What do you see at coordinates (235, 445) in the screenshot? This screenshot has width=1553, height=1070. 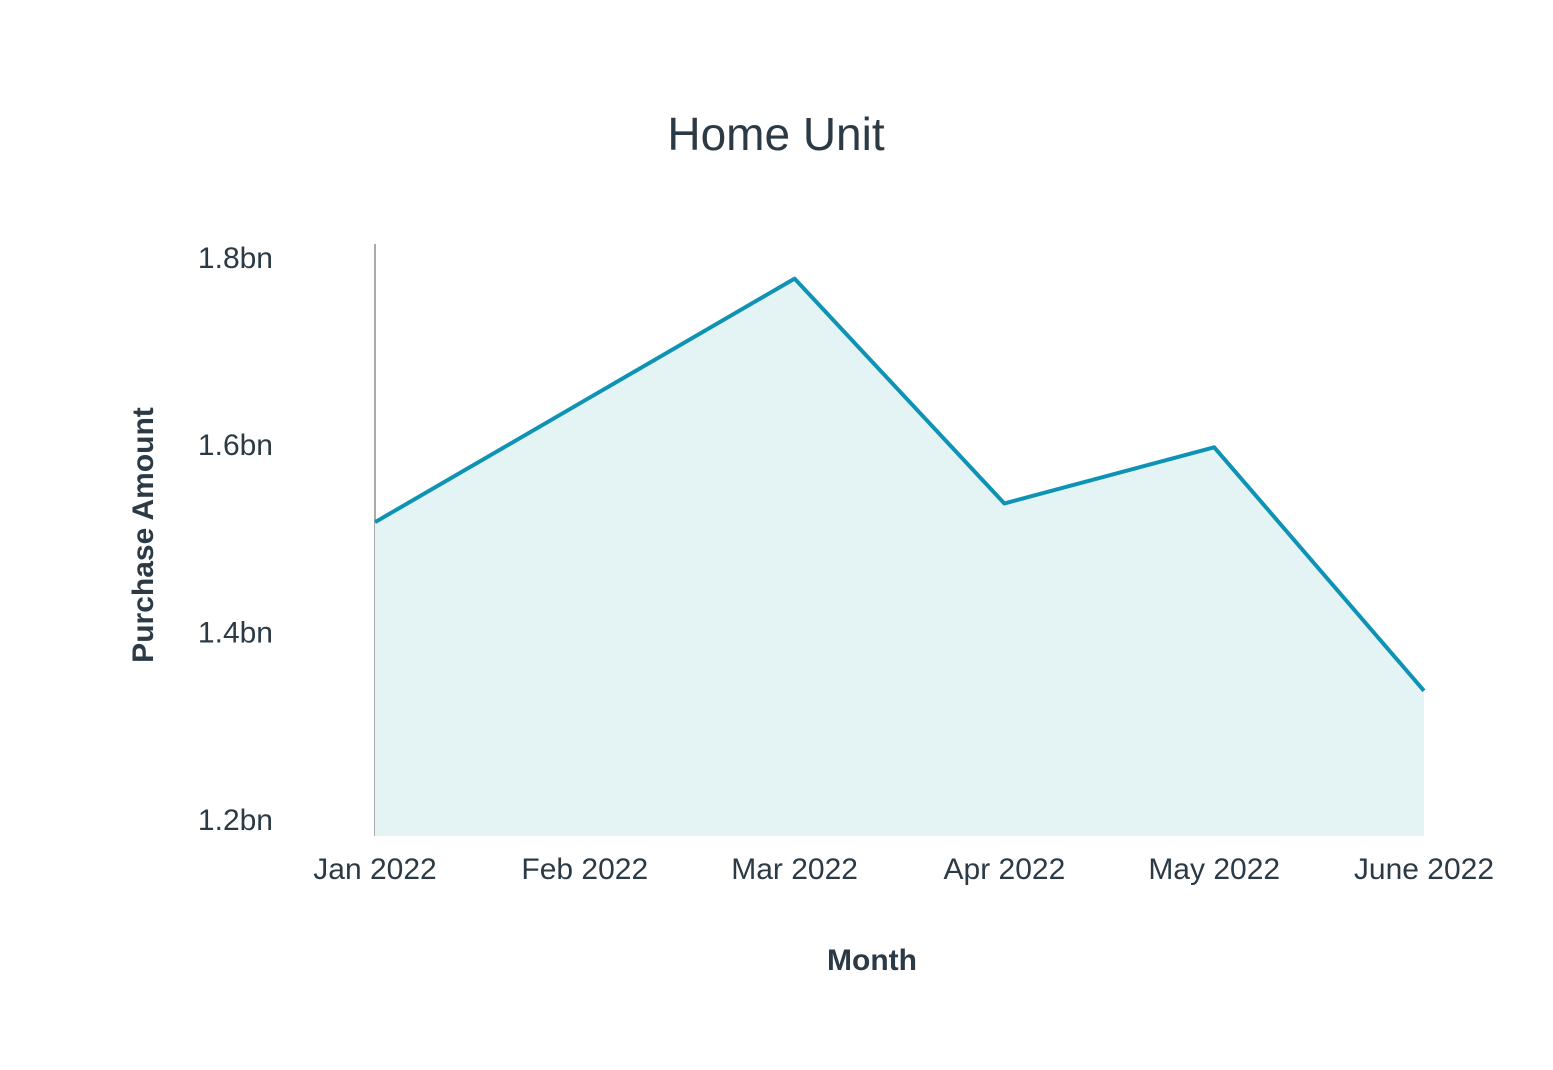 I see `y-tick-label: 1.6bn` at bounding box center [235, 445].